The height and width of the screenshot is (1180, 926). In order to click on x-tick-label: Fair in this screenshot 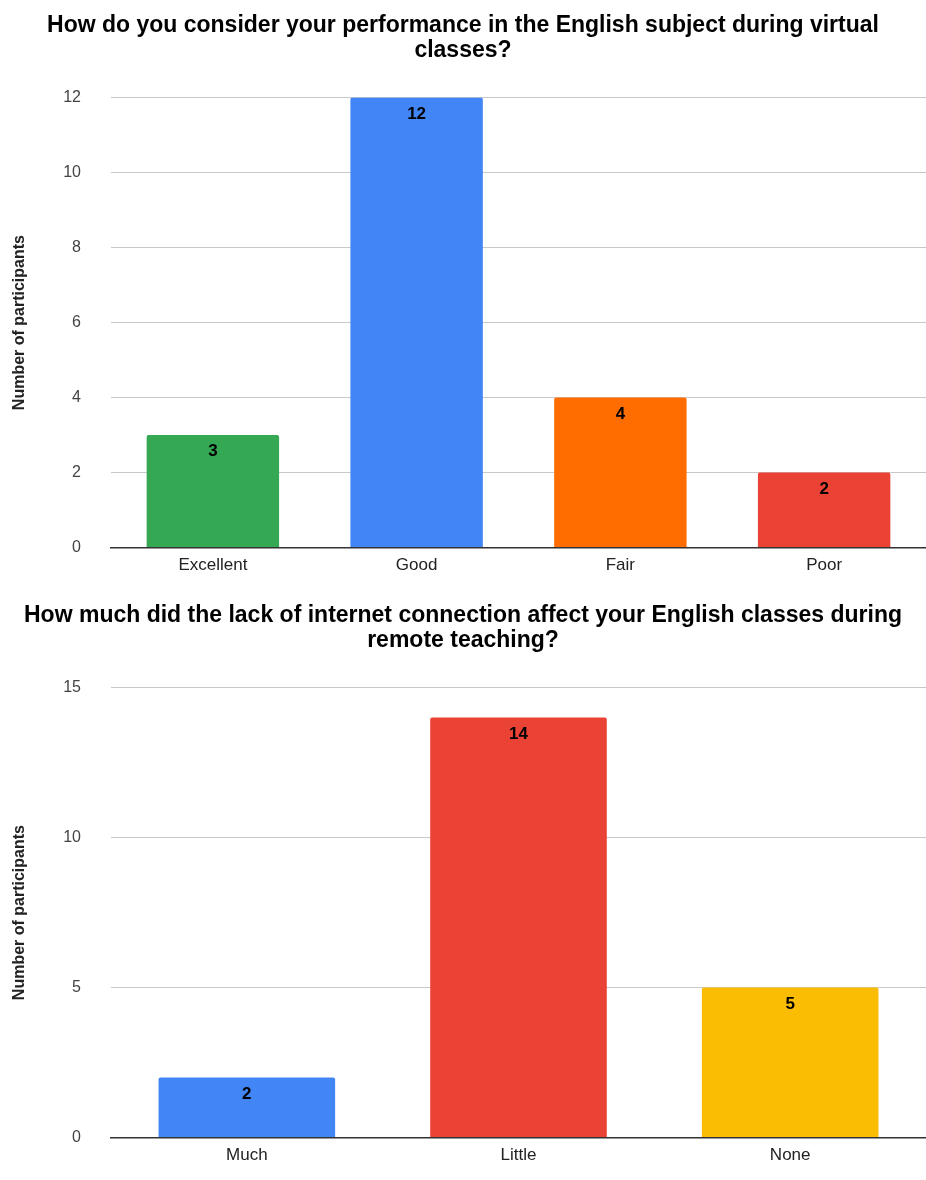, I will do `click(620, 565)`.